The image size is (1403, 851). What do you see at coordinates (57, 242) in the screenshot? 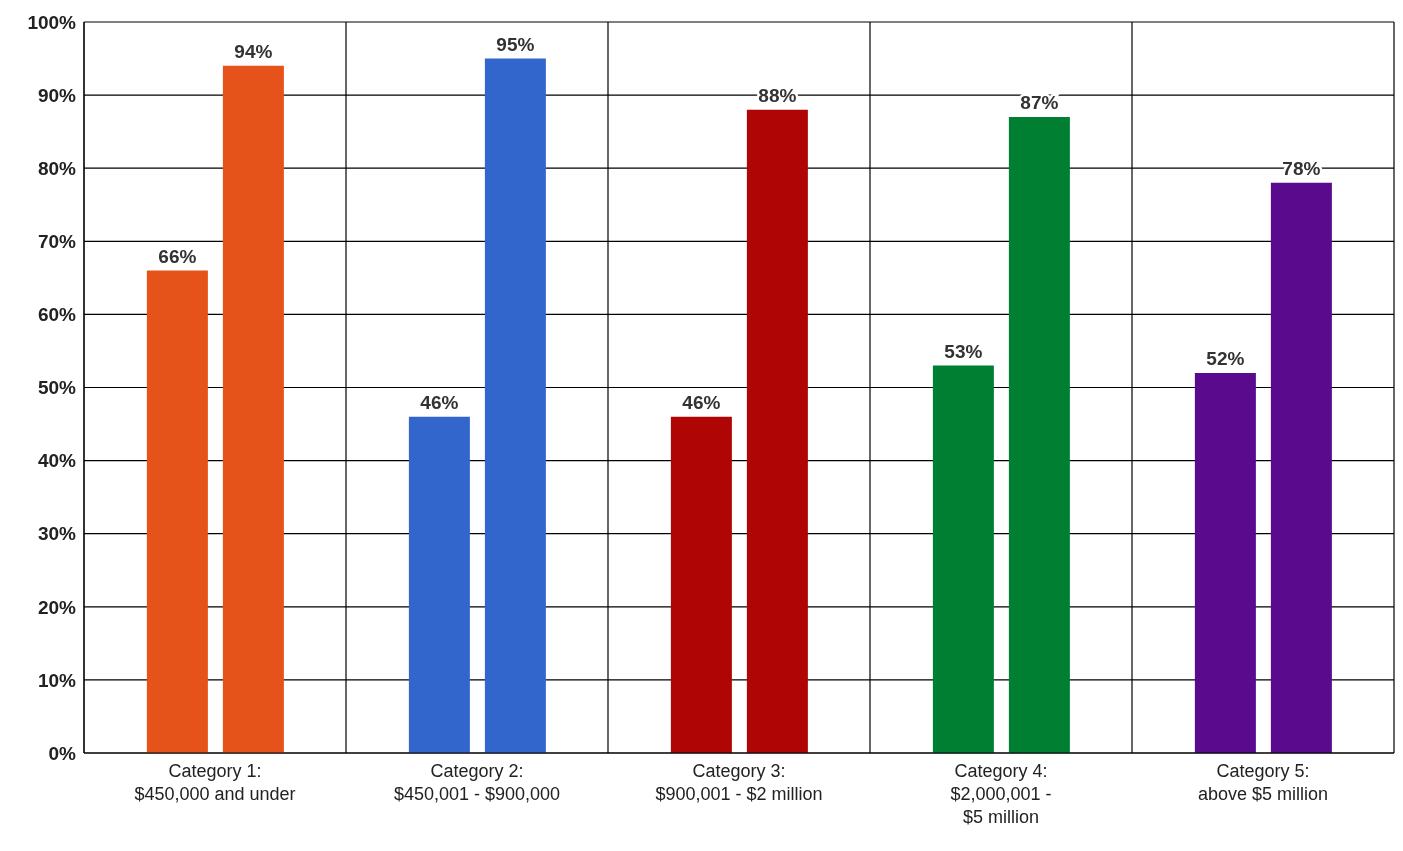
I see `y-tick-label: 70%` at bounding box center [57, 242].